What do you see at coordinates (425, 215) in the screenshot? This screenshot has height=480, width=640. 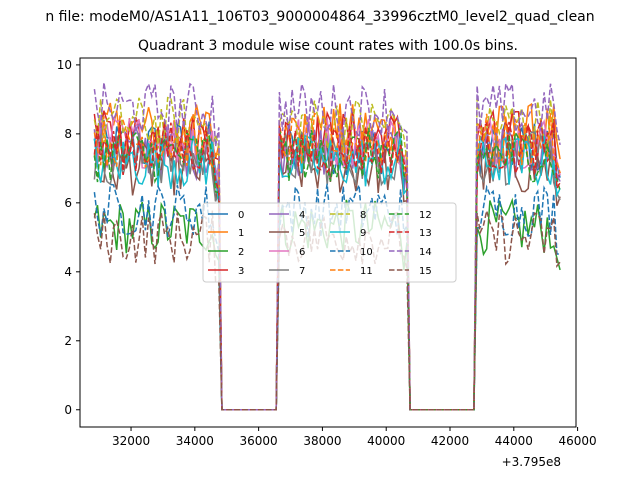 I see `legend-label-12: 12` at bounding box center [425, 215].